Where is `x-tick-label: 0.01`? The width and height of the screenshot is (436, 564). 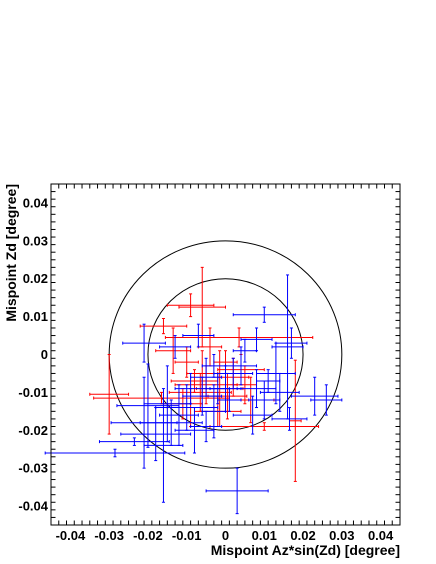 x-tick-label: 0.01 is located at coordinates (264, 535).